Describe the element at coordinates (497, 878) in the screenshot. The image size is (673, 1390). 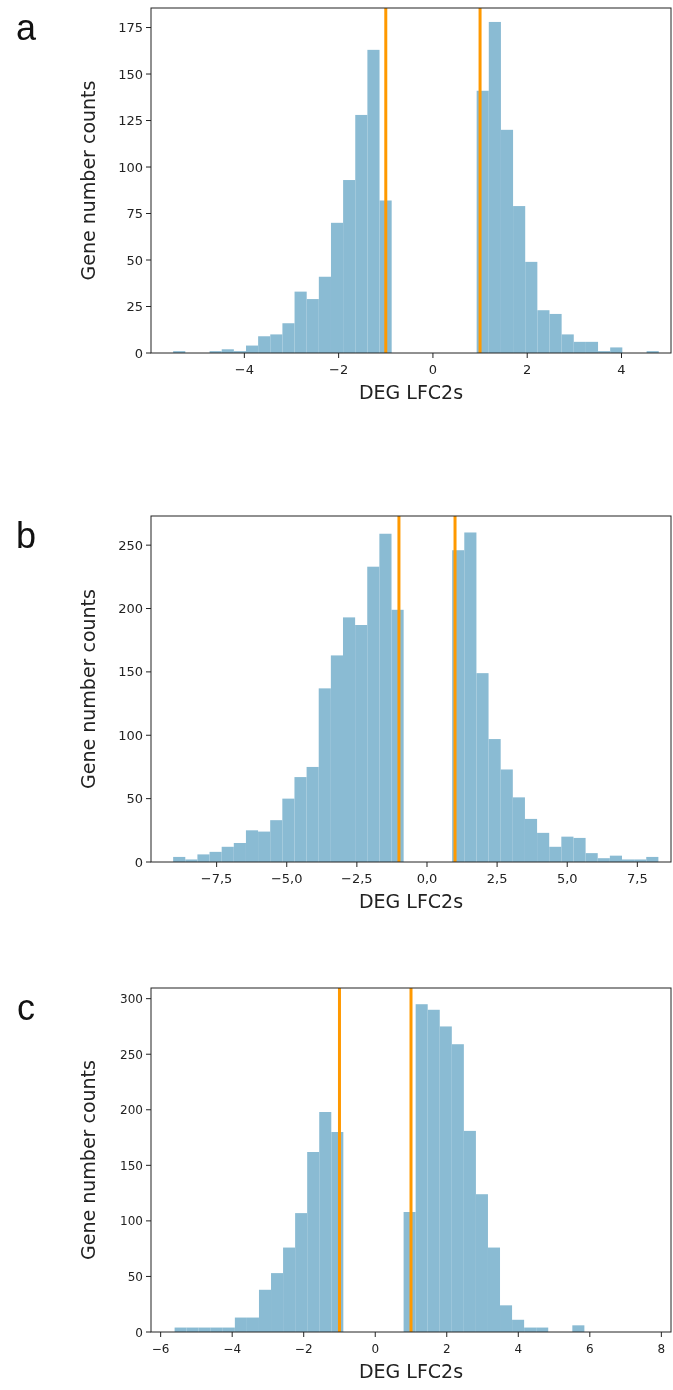
I see `x-tick-label: 2,5` at that location.